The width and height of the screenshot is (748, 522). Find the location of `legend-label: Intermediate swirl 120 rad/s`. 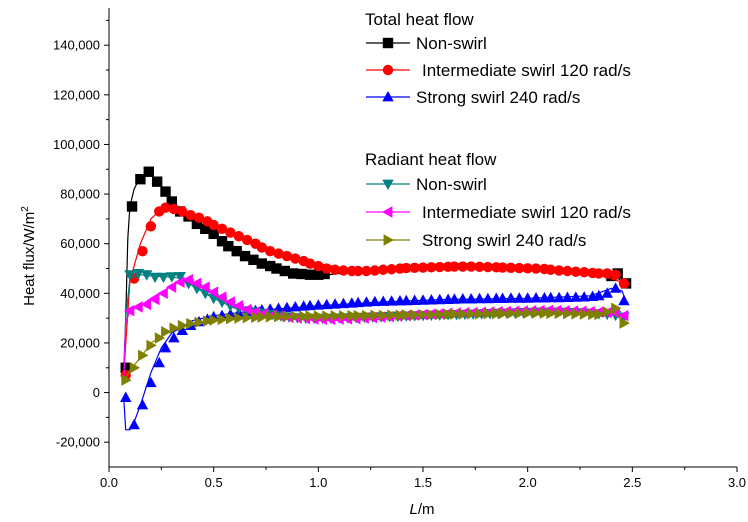

legend-label: Intermediate swirl 120 rad/s is located at coordinates (526, 212).